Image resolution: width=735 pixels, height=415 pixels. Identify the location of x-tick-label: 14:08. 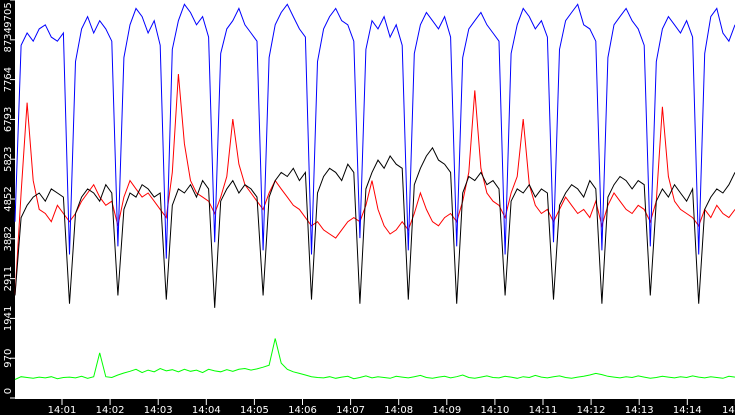
(398, 410).